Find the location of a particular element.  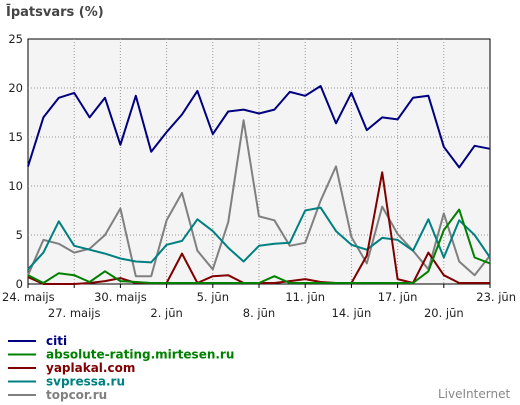

x-tick-label: 11. jūn is located at coordinates (305, 297).